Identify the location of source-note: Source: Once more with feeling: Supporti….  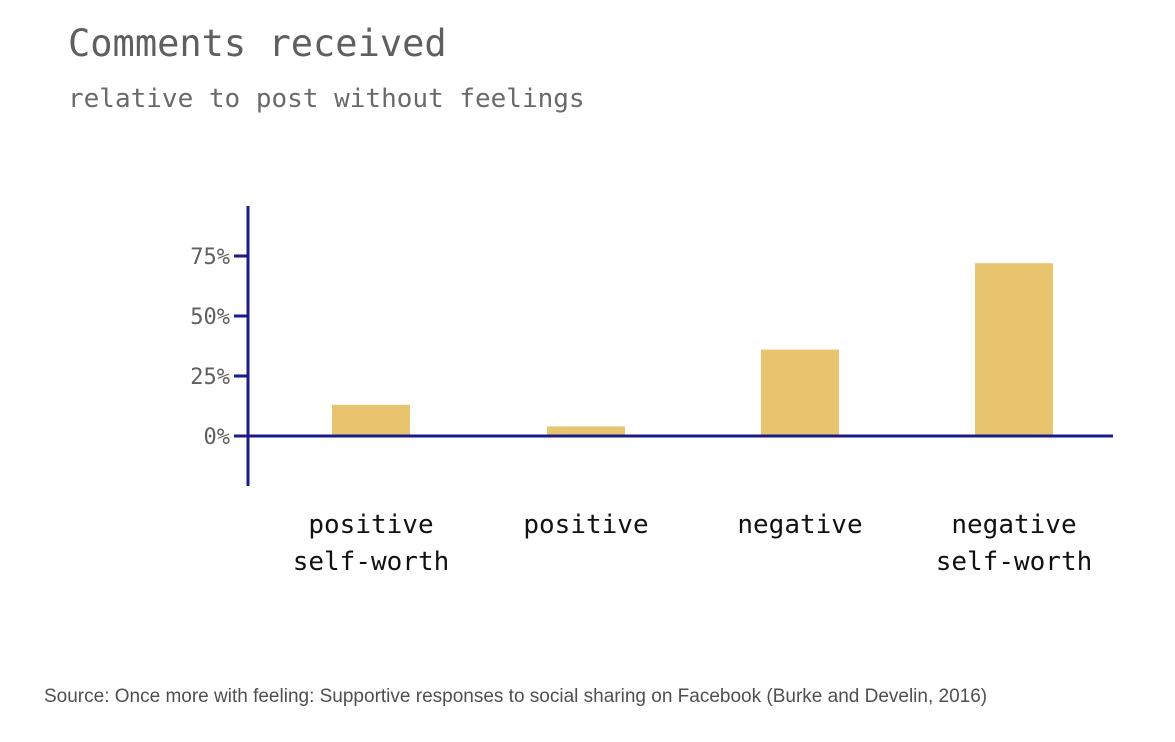
(516, 696).